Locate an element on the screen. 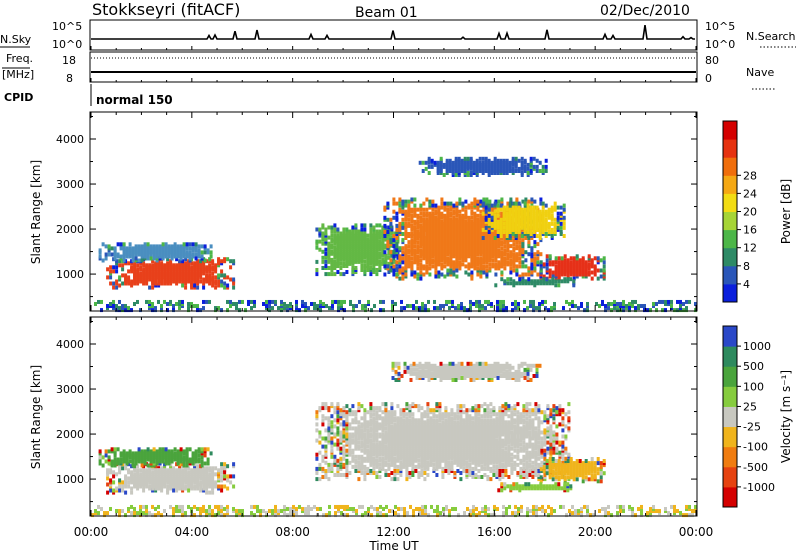  power-colorbar-segment is located at coordinates (730, 184).